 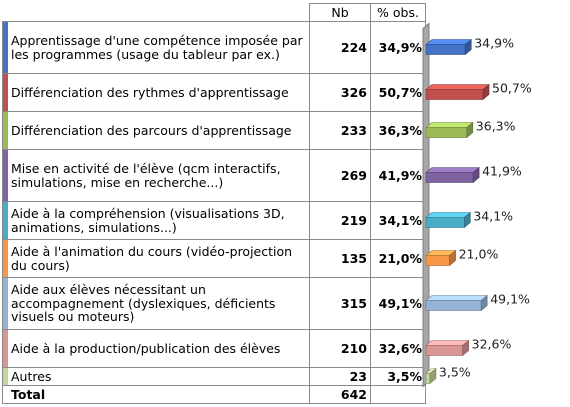 I want to click on row-nb: 135, so click(x=340, y=258).